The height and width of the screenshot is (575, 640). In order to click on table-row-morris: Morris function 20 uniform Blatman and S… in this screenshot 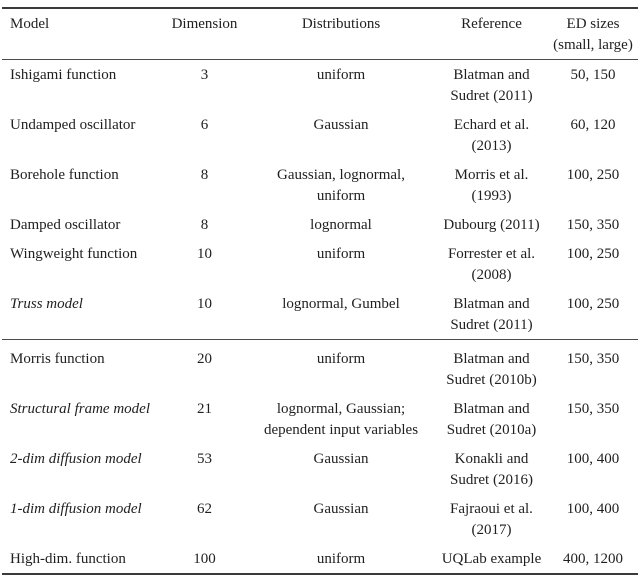, I will do `click(320, 366)`.